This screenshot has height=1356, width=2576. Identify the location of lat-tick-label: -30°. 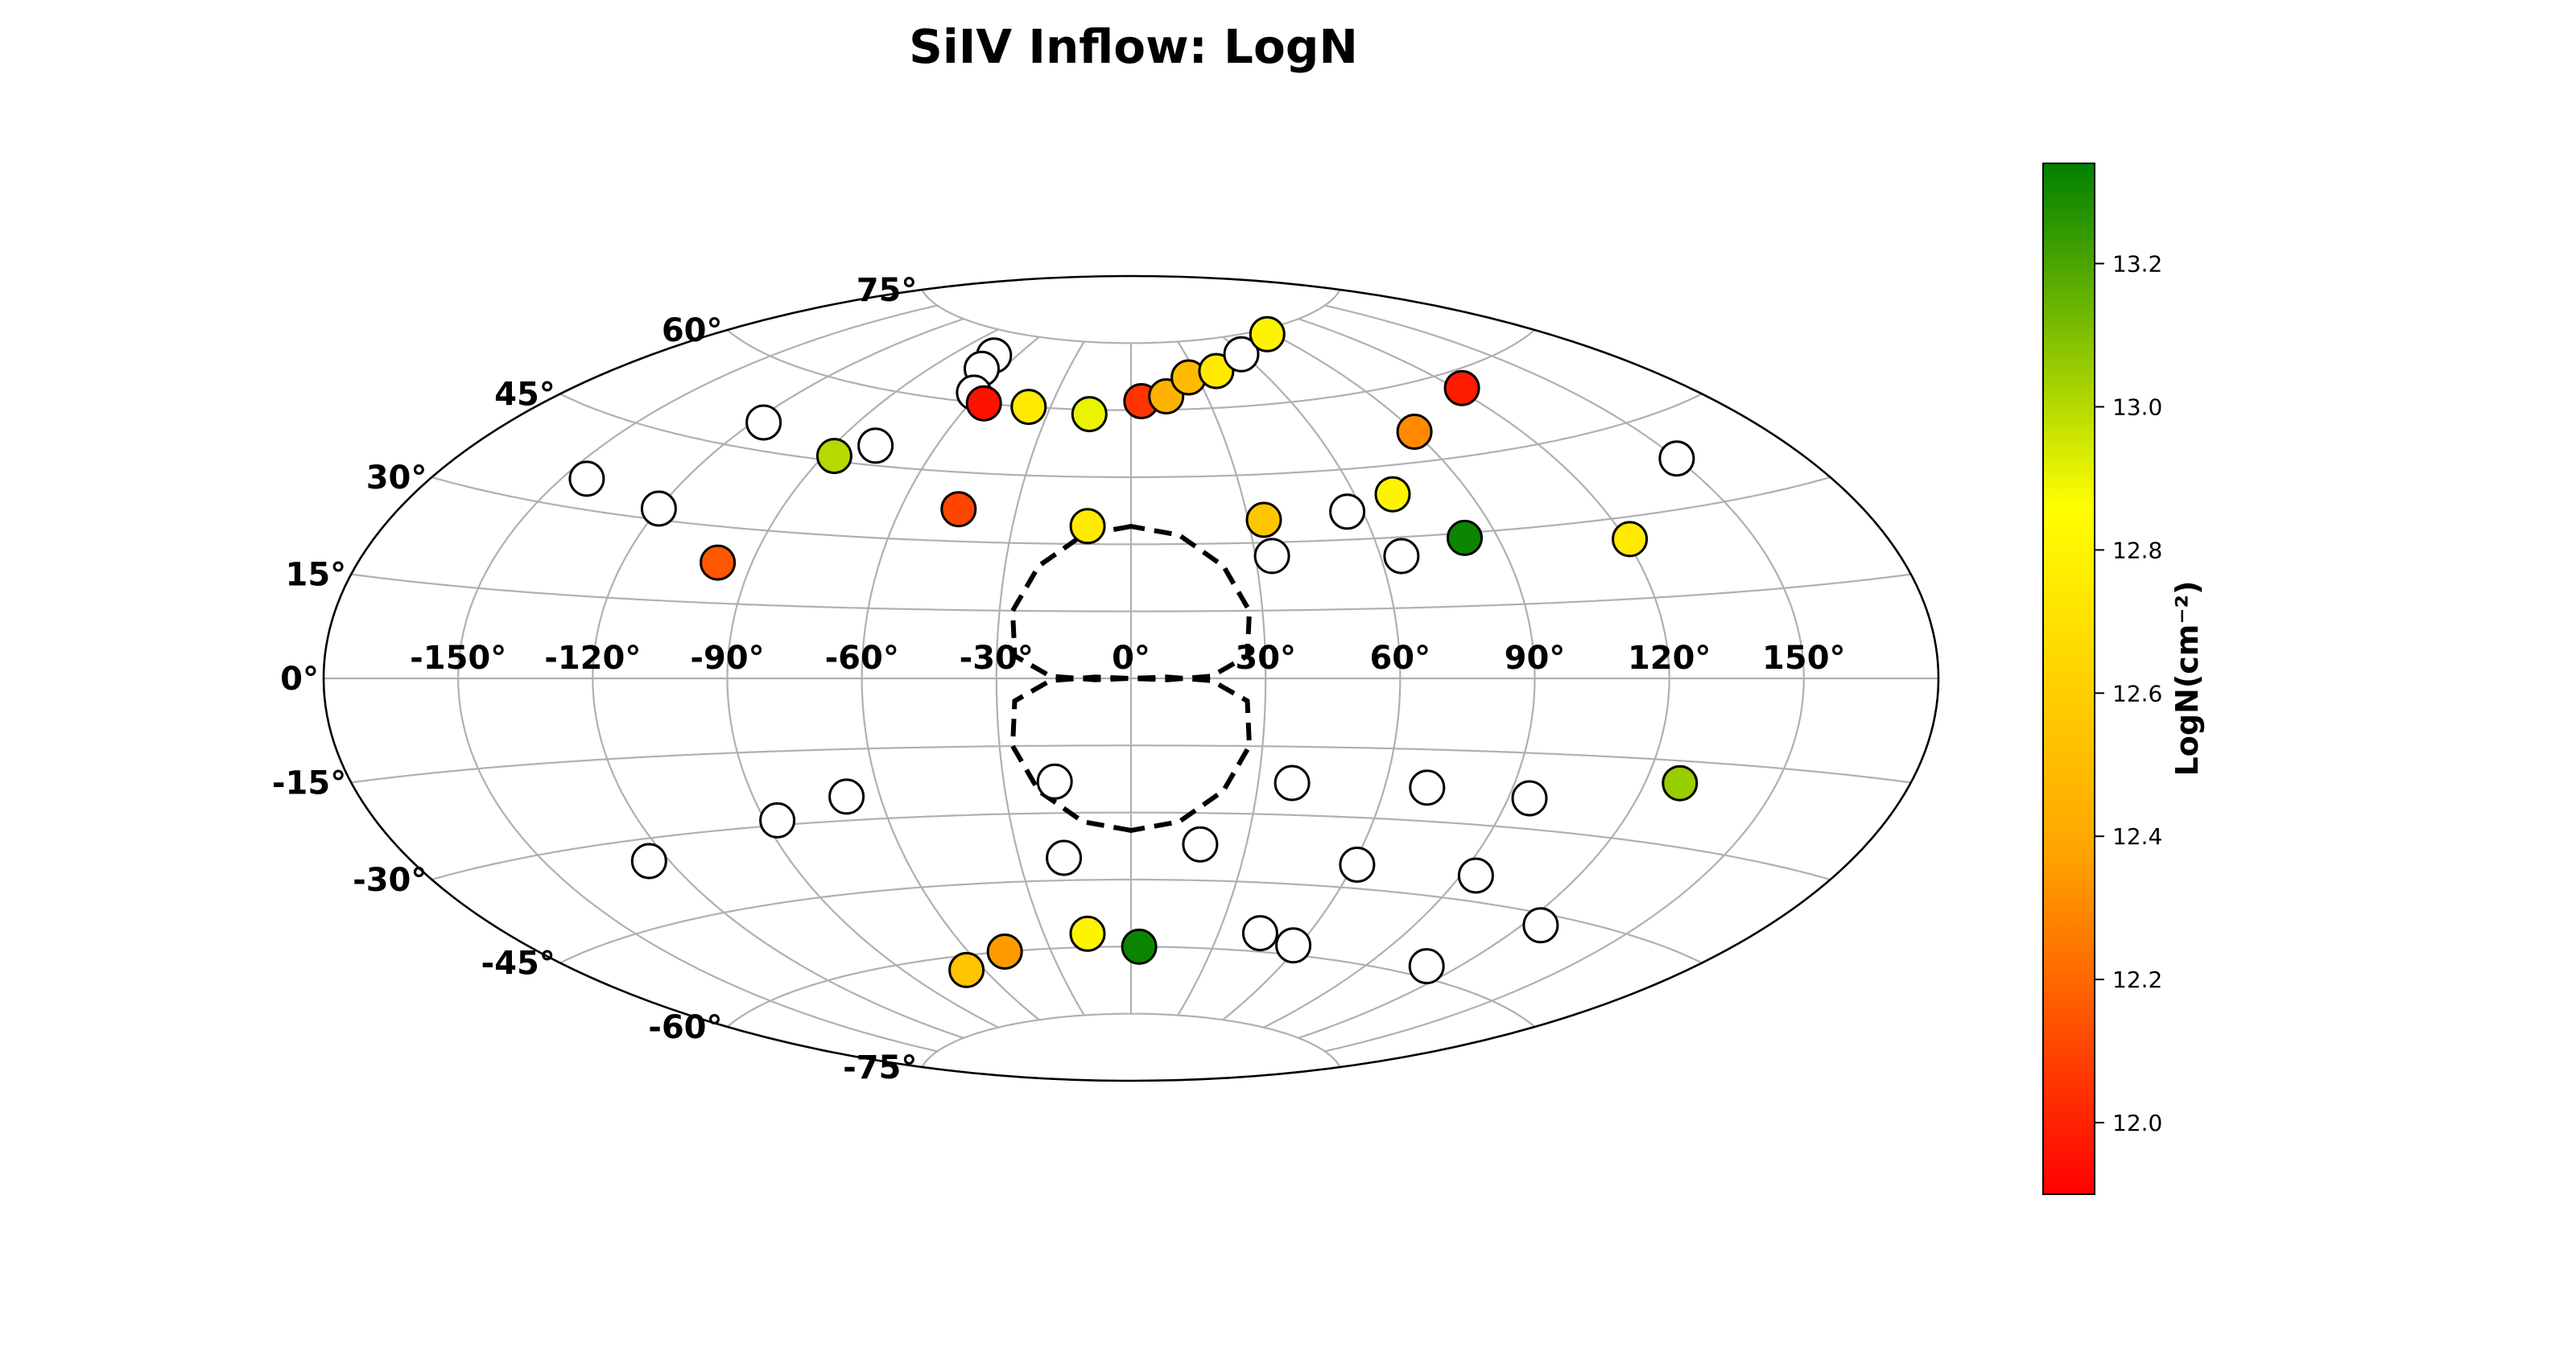
(390, 881).